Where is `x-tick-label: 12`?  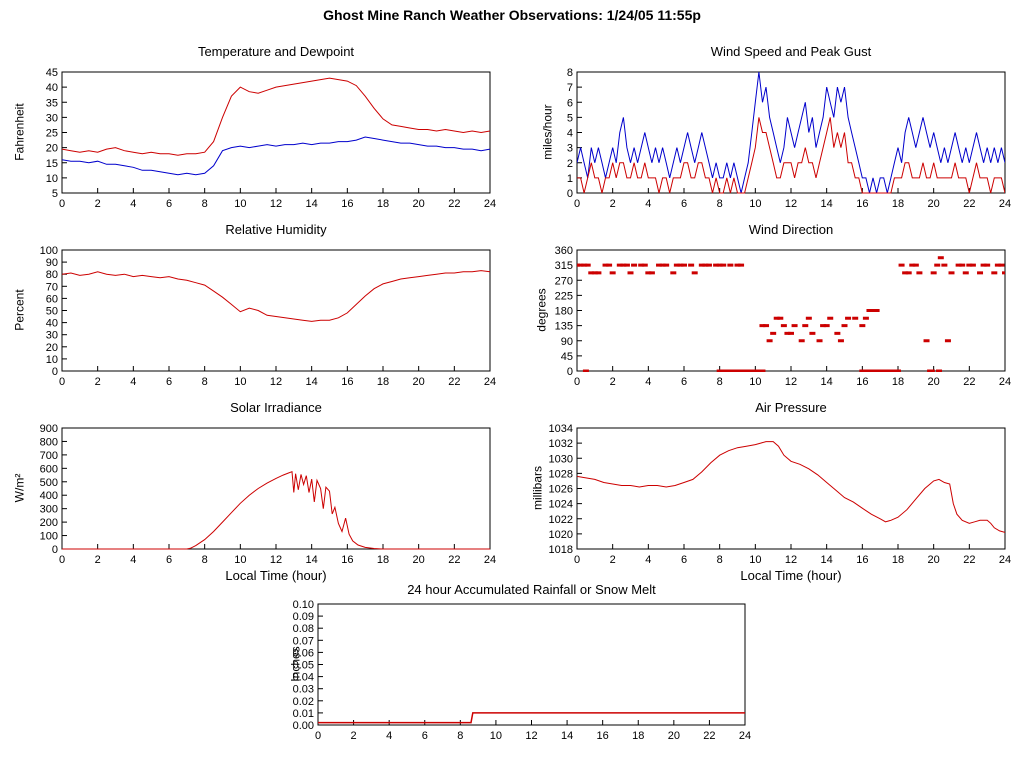 x-tick-label: 12 is located at coordinates (791, 204).